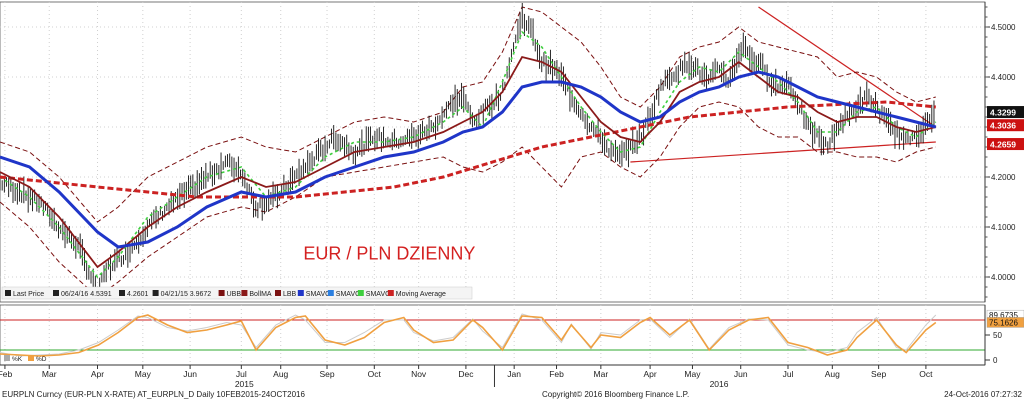 The image size is (1024, 401). What do you see at coordinates (719, 384) in the screenshot?
I see `x-year-label: 2016` at bounding box center [719, 384].